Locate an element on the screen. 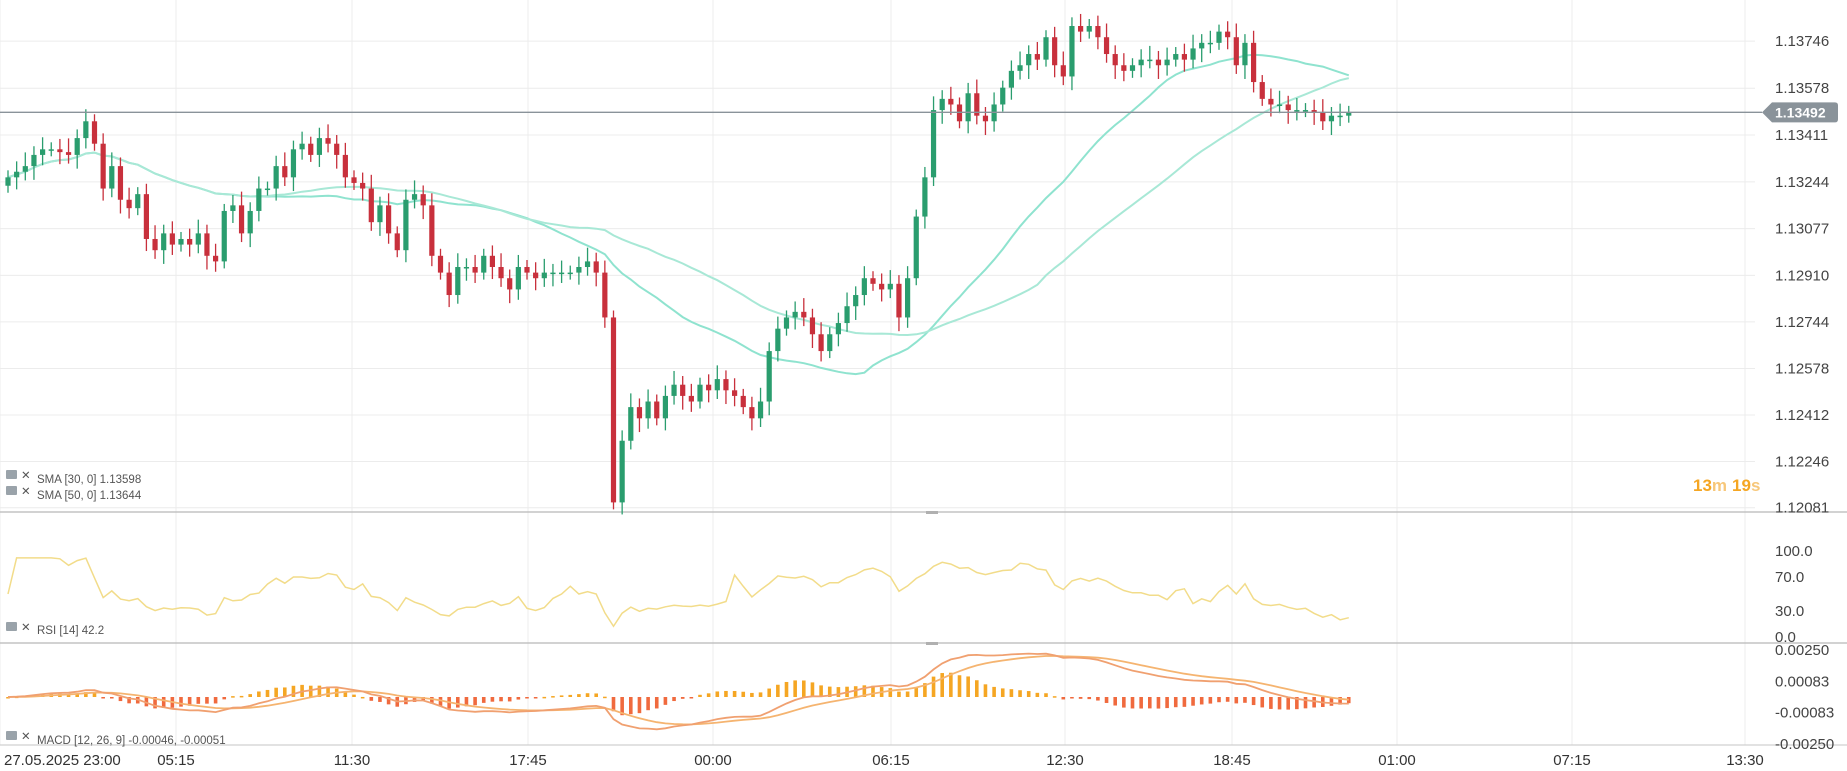 The image size is (1847, 771). legend-macd-label: MACD [12, 26, 9] -0.00046, -0.00051 is located at coordinates (131, 741).